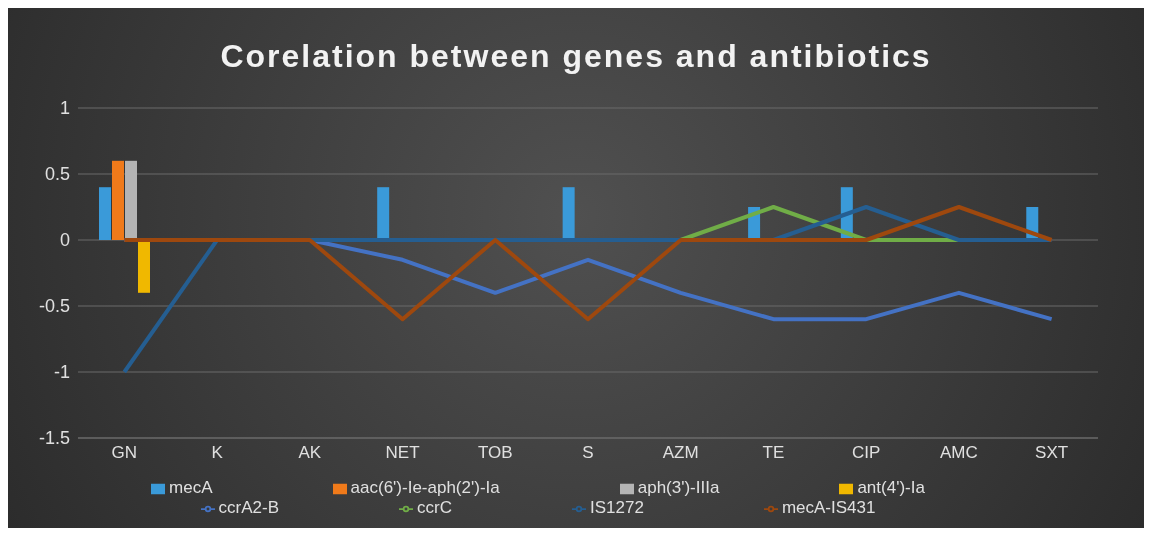  I want to click on legend-label: mecA-IS431, so click(828, 507).